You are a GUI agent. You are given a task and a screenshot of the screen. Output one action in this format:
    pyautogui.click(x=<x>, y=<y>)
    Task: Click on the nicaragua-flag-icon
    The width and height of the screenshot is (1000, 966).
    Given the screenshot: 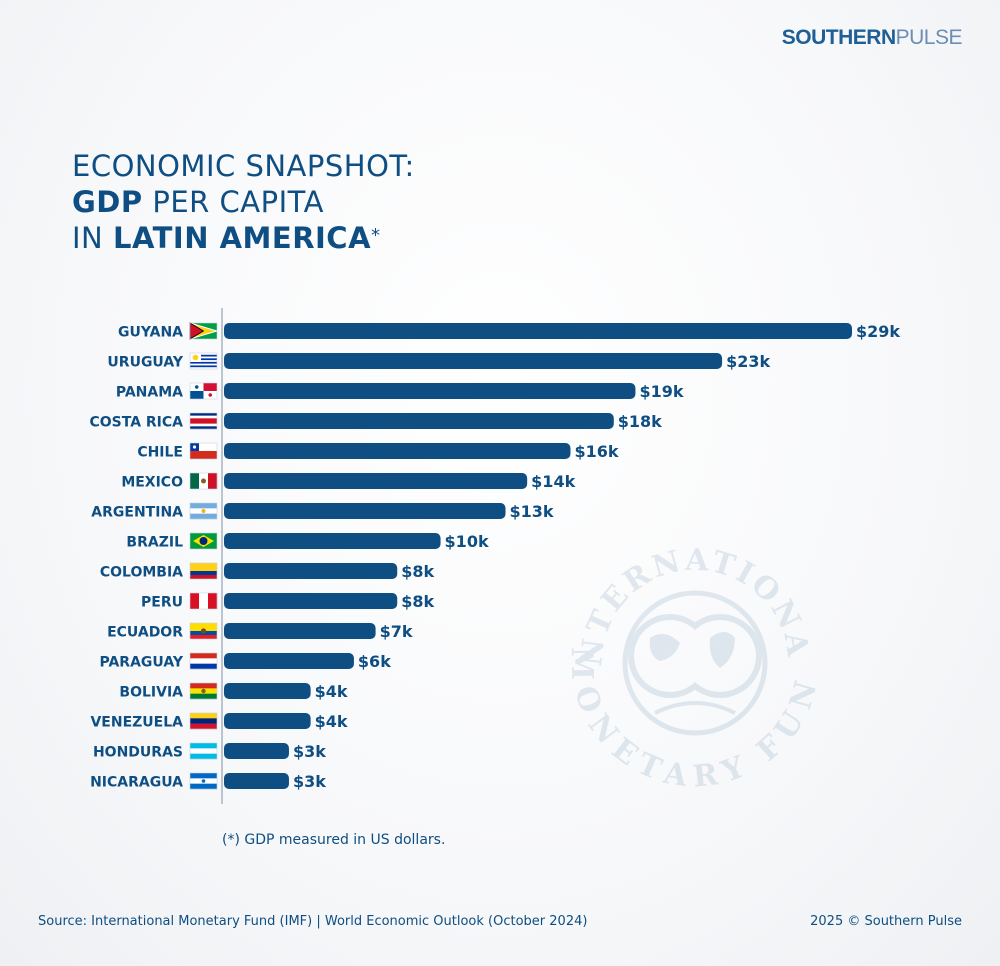 What is the action you would take?
    pyautogui.click(x=203, y=781)
    